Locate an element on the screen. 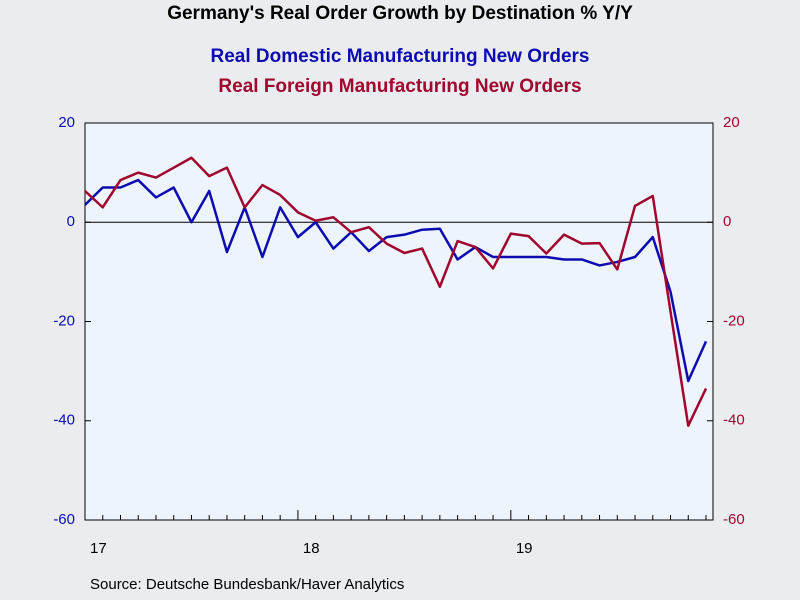 The image size is (800, 600). y2-tick-label: 20 is located at coordinates (731, 122).